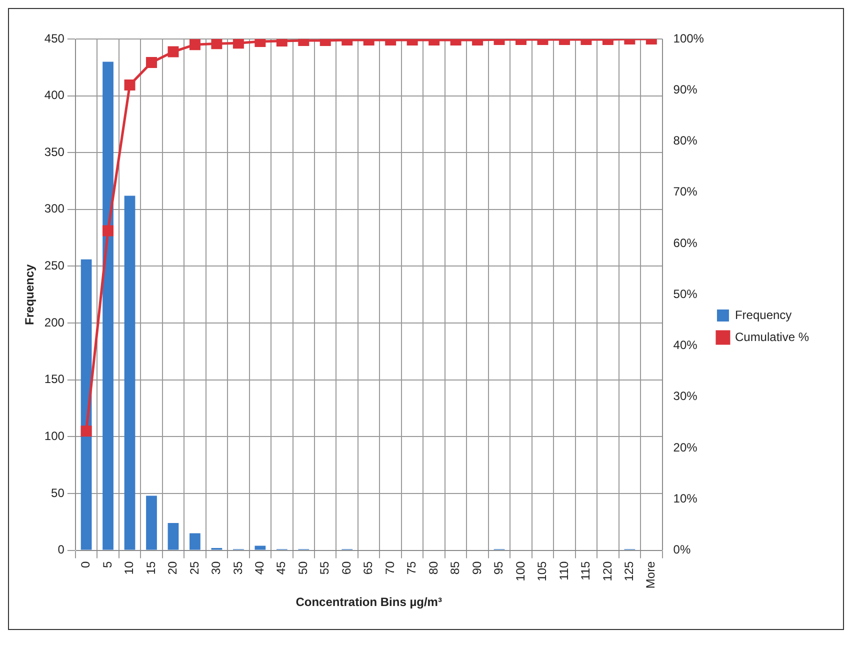 The image size is (856, 645). Describe the element at coordinates (607, 571) in the screenshot. I see `x-tick-label: 120` at that location.